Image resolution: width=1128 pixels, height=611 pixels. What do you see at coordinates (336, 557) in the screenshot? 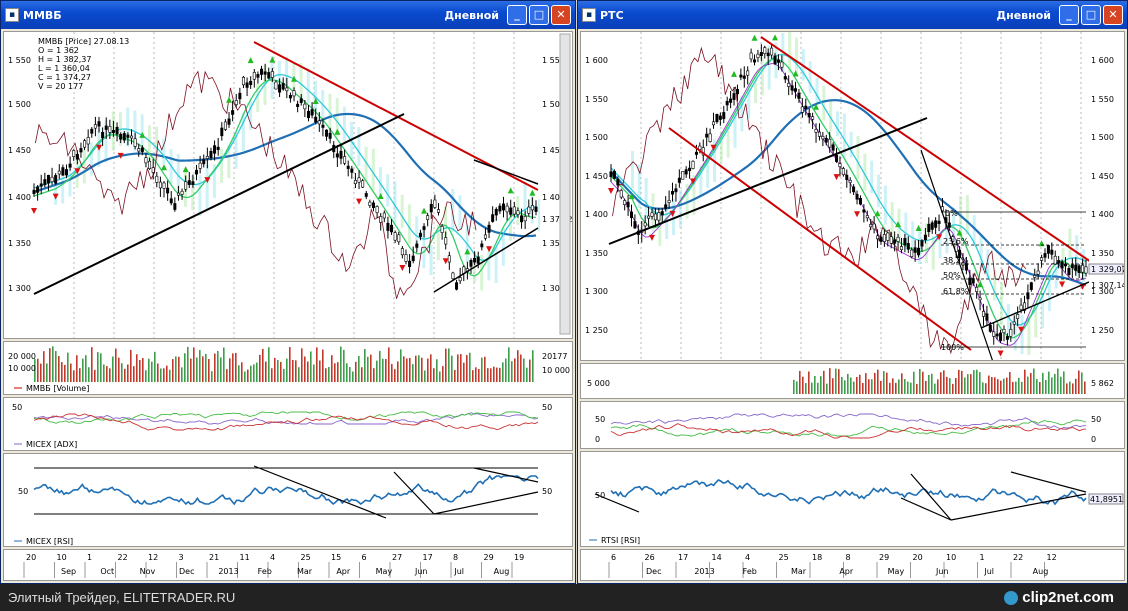
I see `day-tick: 15` at bounding box center [336, 557].